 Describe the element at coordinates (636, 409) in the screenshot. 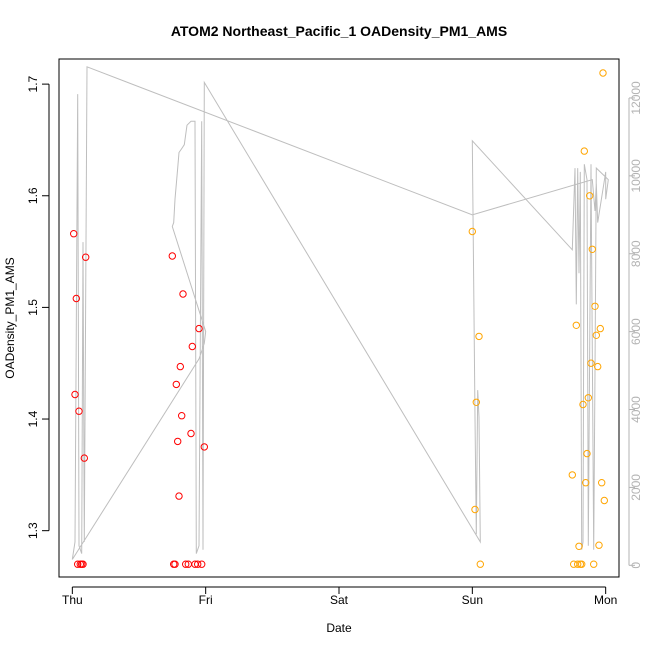

I see `y2-tick-label-3: 4000` at that location.